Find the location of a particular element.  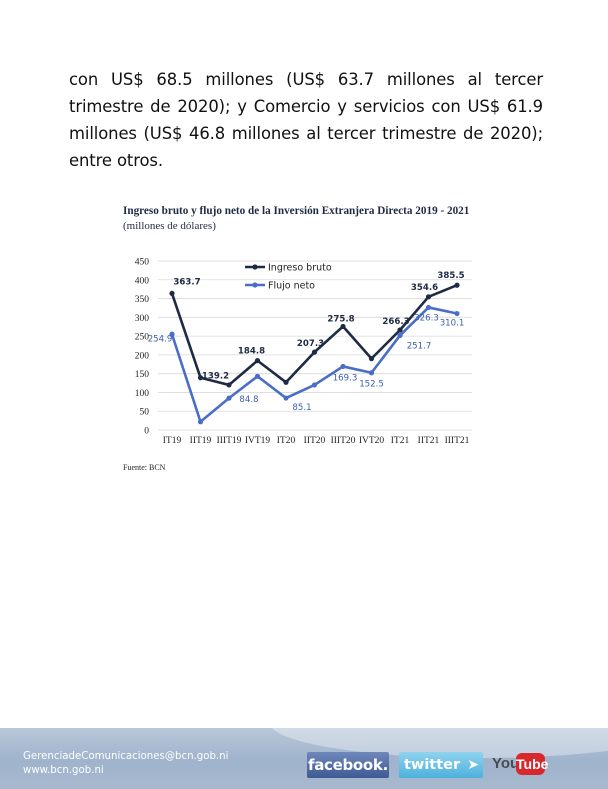

twitter-label: twitter is located at coordinates (432, 765).